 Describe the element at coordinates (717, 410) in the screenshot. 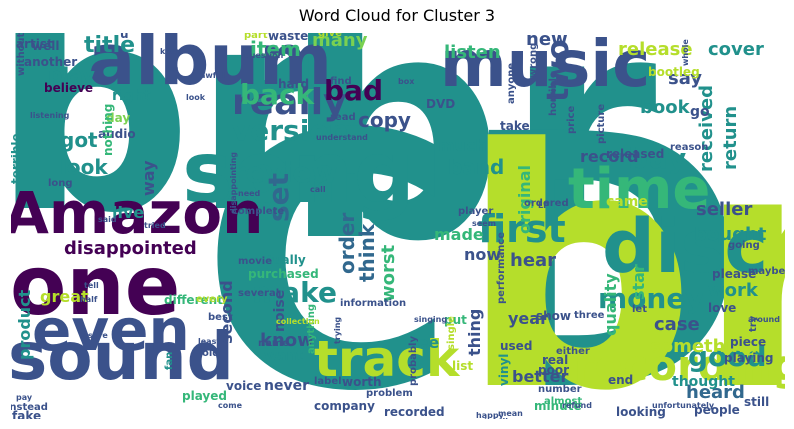

I see `word-people: people` at that location.